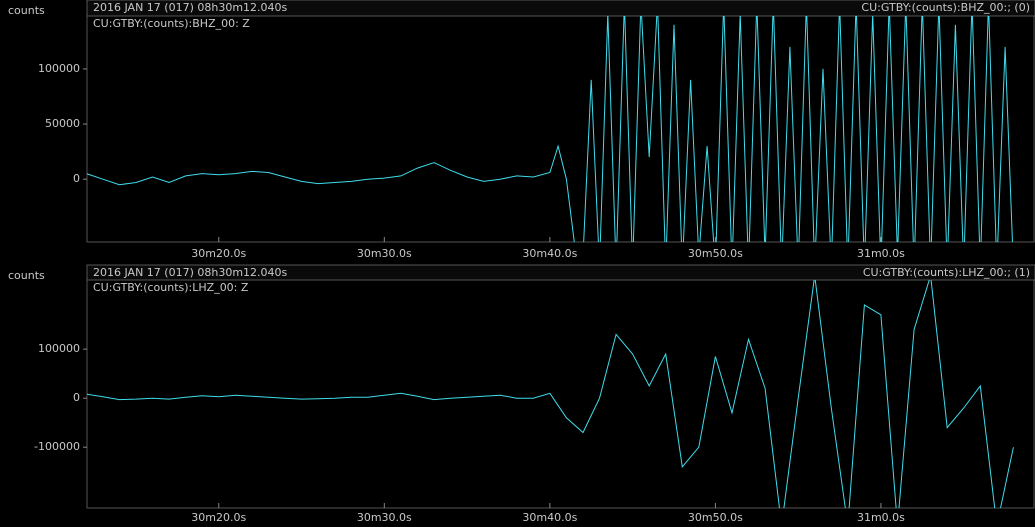 The image size is (1035, 527). What do you see at coordinates (945, 7) in the screenshot?
I see `header-station: CU:GTBY:(counts):BHZ_00:; (0)` at bounding box center [945, 7].